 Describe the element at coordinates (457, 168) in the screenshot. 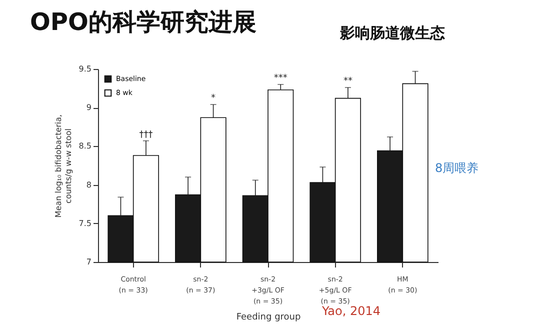

I see `annotation: 8周喂养` at that location.